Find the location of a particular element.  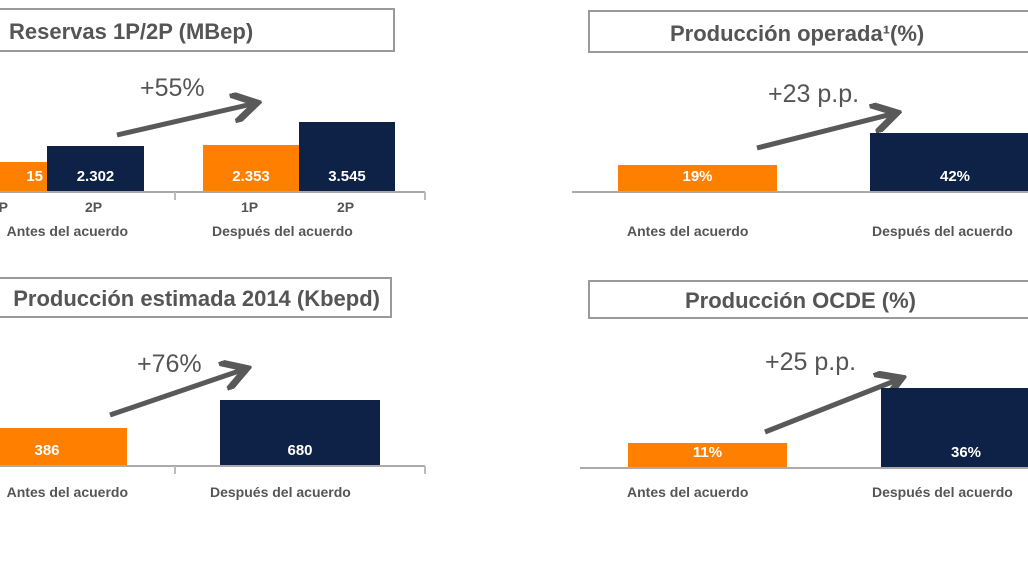

bar-after: 3.545 is located at coordinates (347, 156).